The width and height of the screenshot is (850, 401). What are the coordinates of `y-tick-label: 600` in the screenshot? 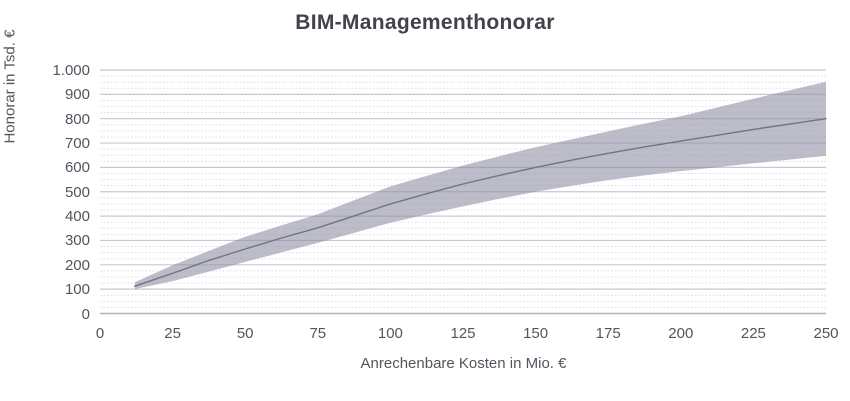 It's located at (77, 168).